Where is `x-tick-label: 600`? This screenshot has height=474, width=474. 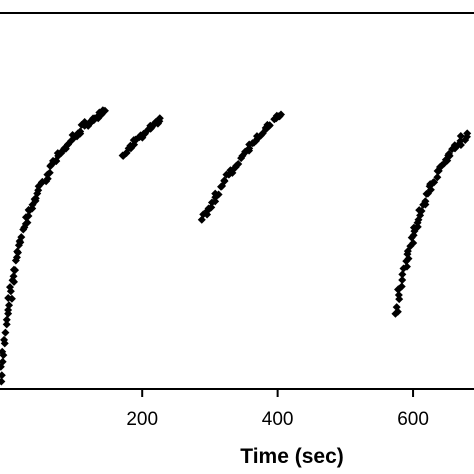
x-tick-label: 600 is located at coordinates (413, 419).